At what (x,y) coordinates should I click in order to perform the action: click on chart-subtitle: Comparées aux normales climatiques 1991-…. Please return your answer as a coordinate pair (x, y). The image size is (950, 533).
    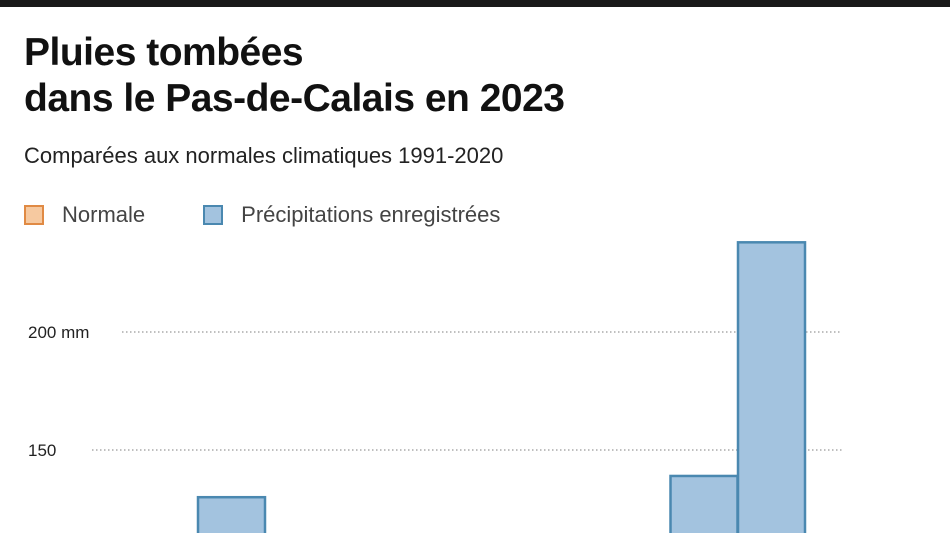
    Looking at the image, I should click on (264, 155).